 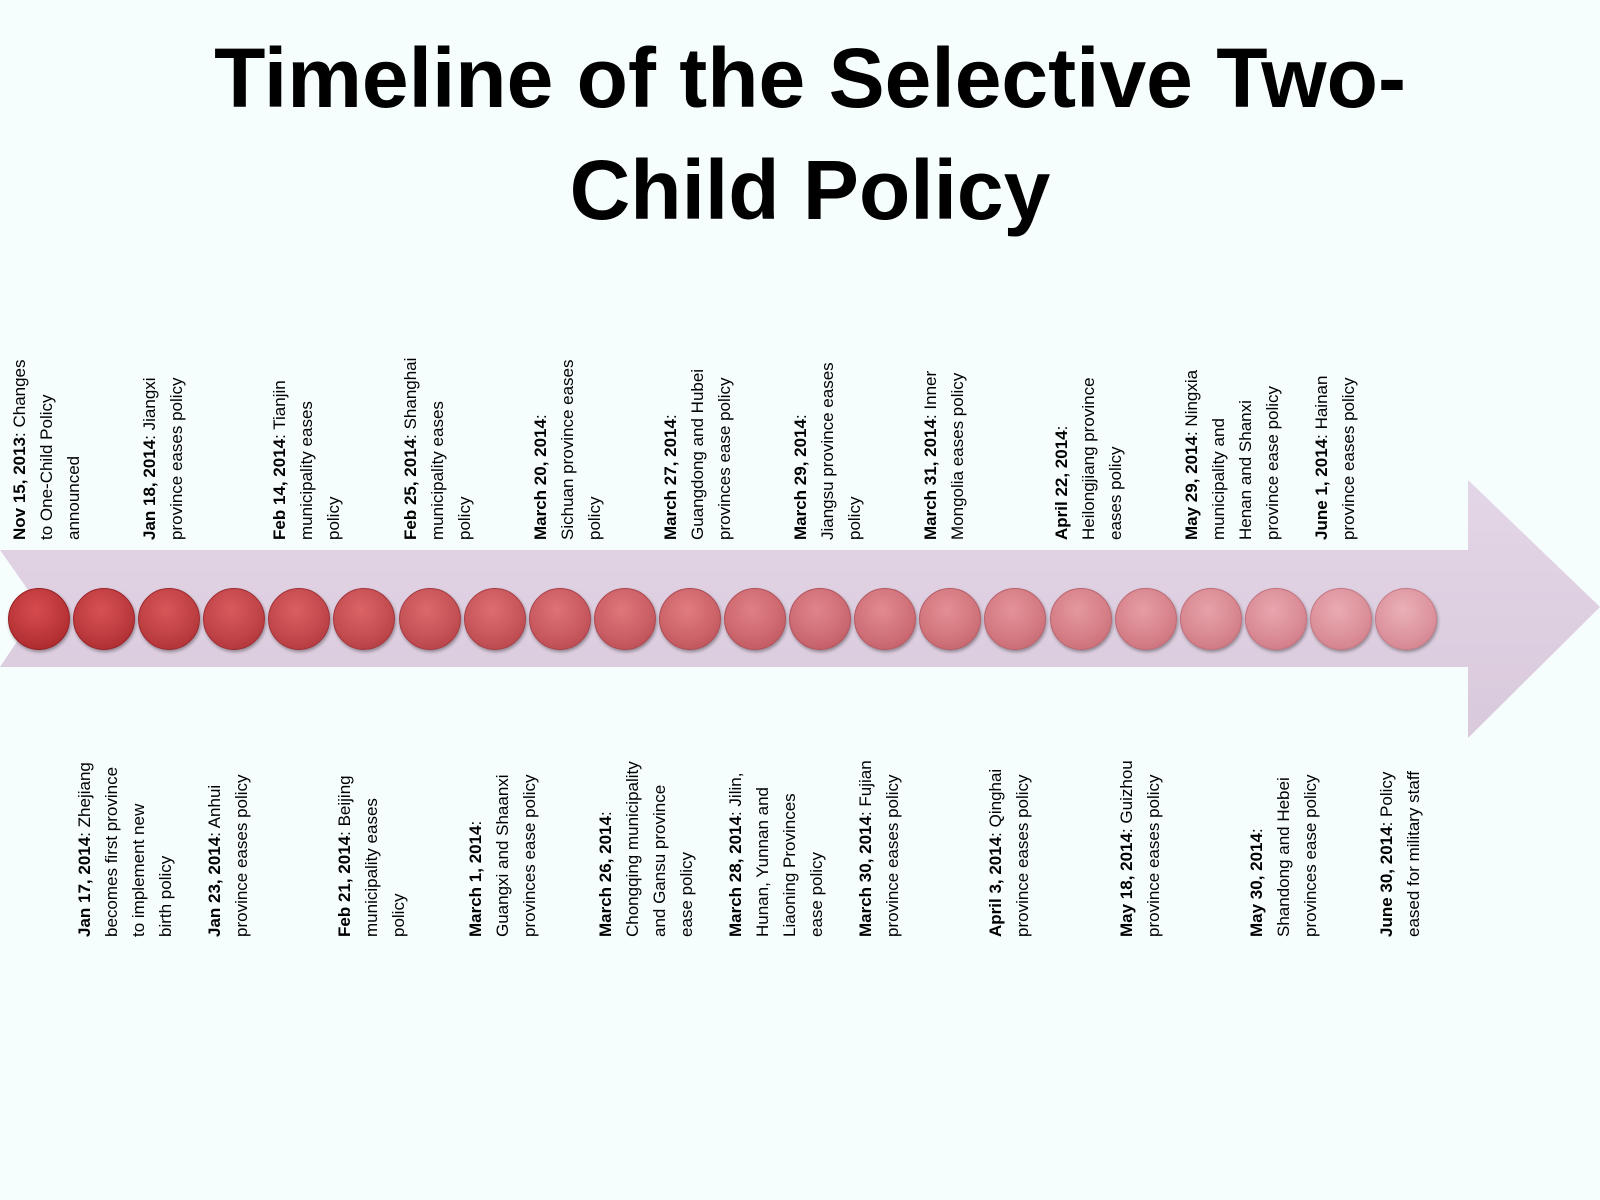 I want to click on event-date: Feb 25, 2014, so click(x=410, y=489).